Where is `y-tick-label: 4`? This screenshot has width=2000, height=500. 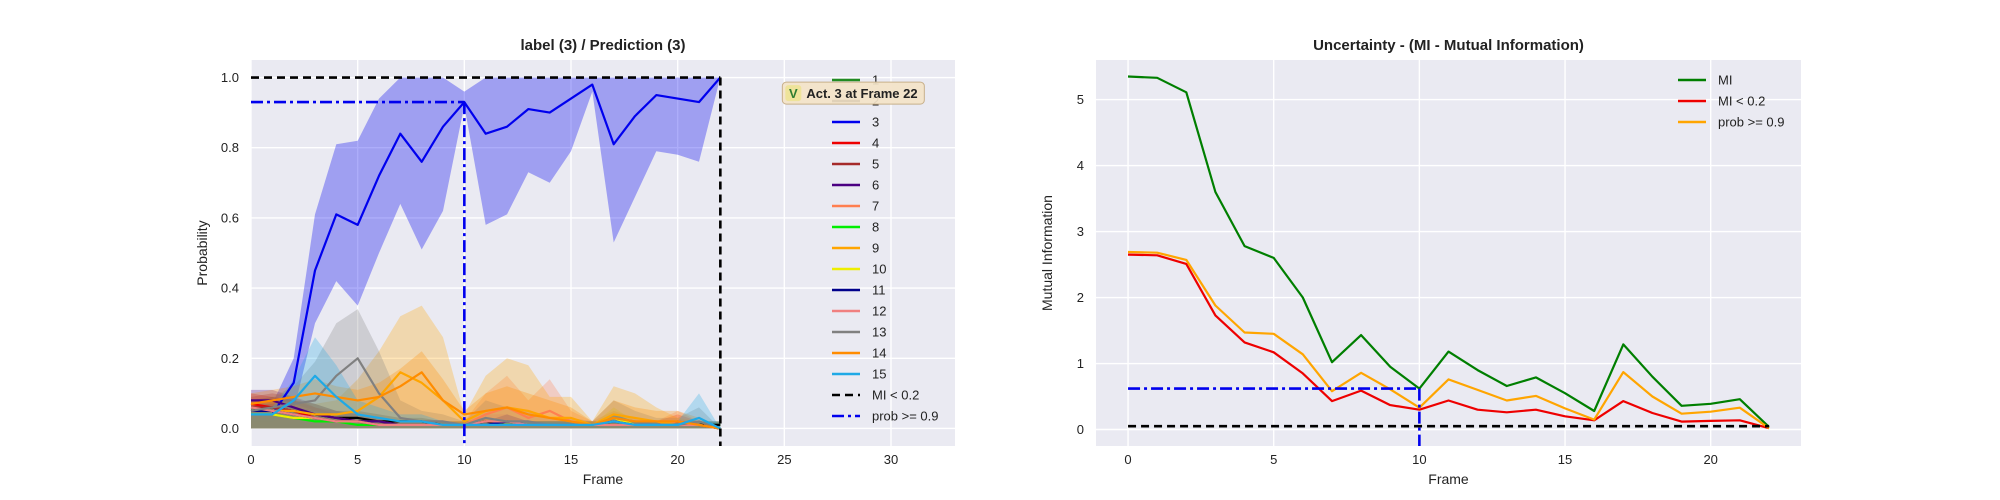 y-tick-label: 4 is located at coordinates (1080, 165).